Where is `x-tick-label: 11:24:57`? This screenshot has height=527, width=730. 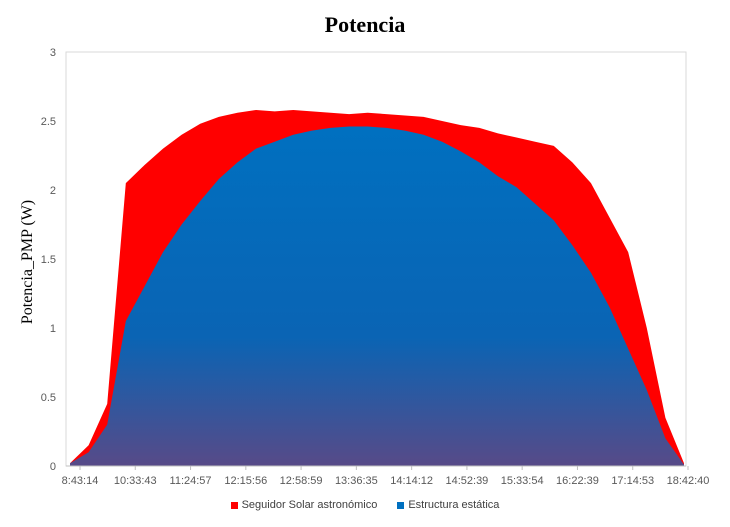
x-tick-label: 11:24:57 is located at coordinates (191, 481).